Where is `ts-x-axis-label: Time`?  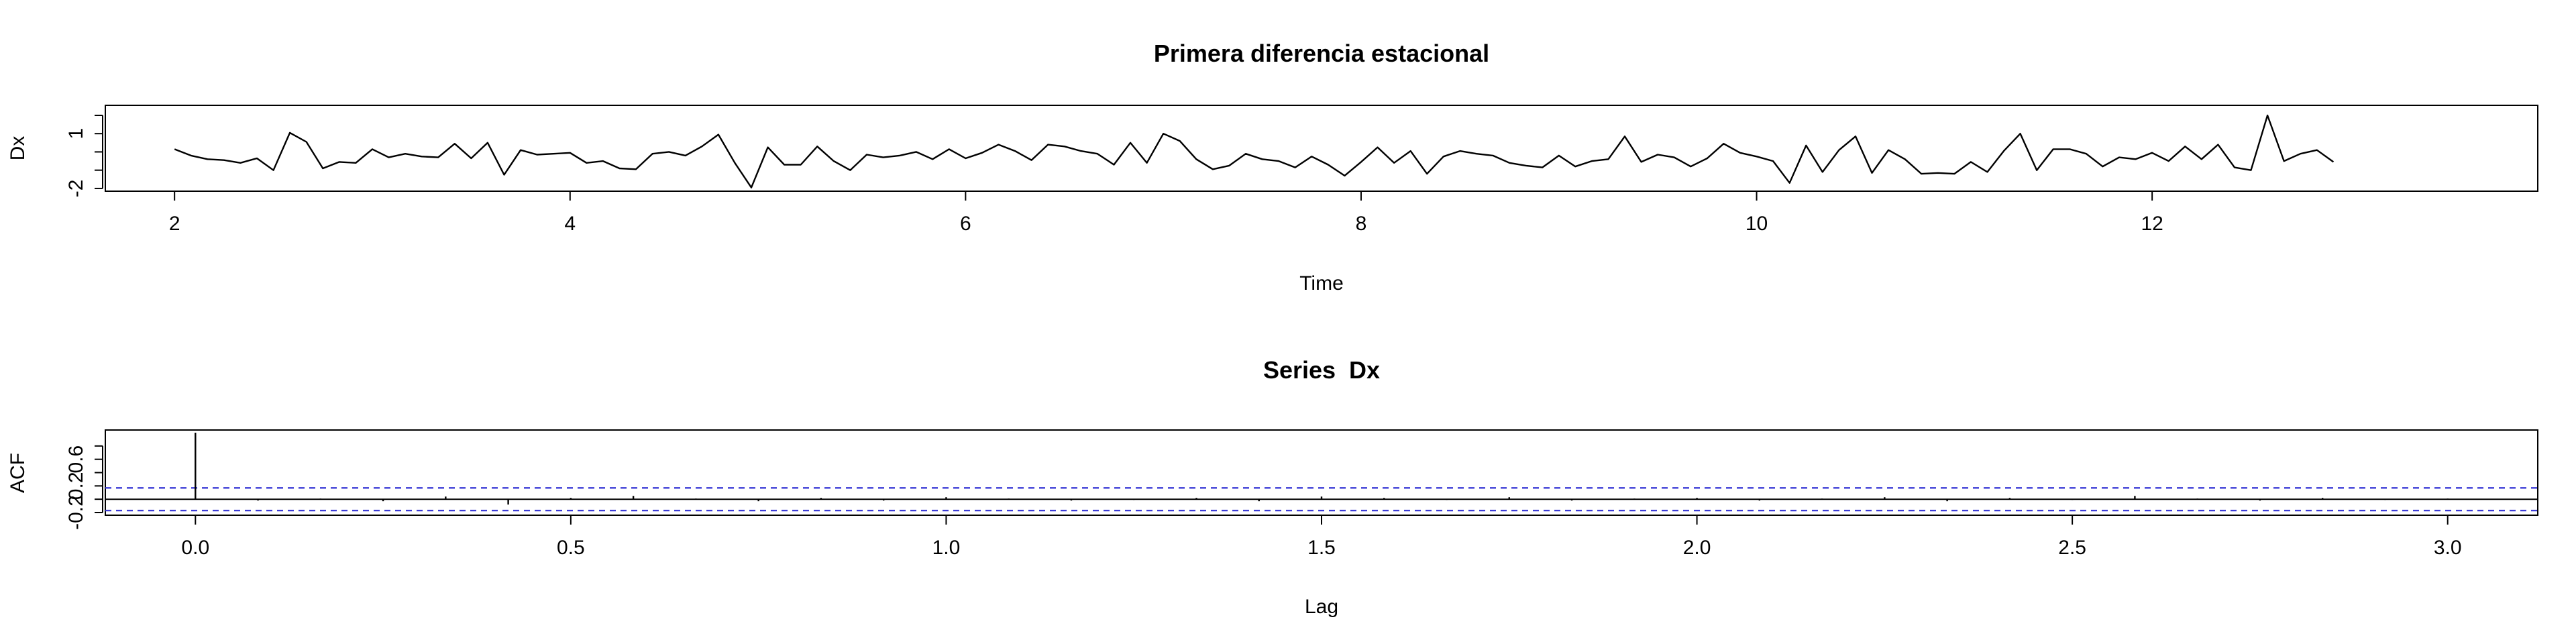
ts-x-axis-label: Time is located at coordinates (1321, 283).